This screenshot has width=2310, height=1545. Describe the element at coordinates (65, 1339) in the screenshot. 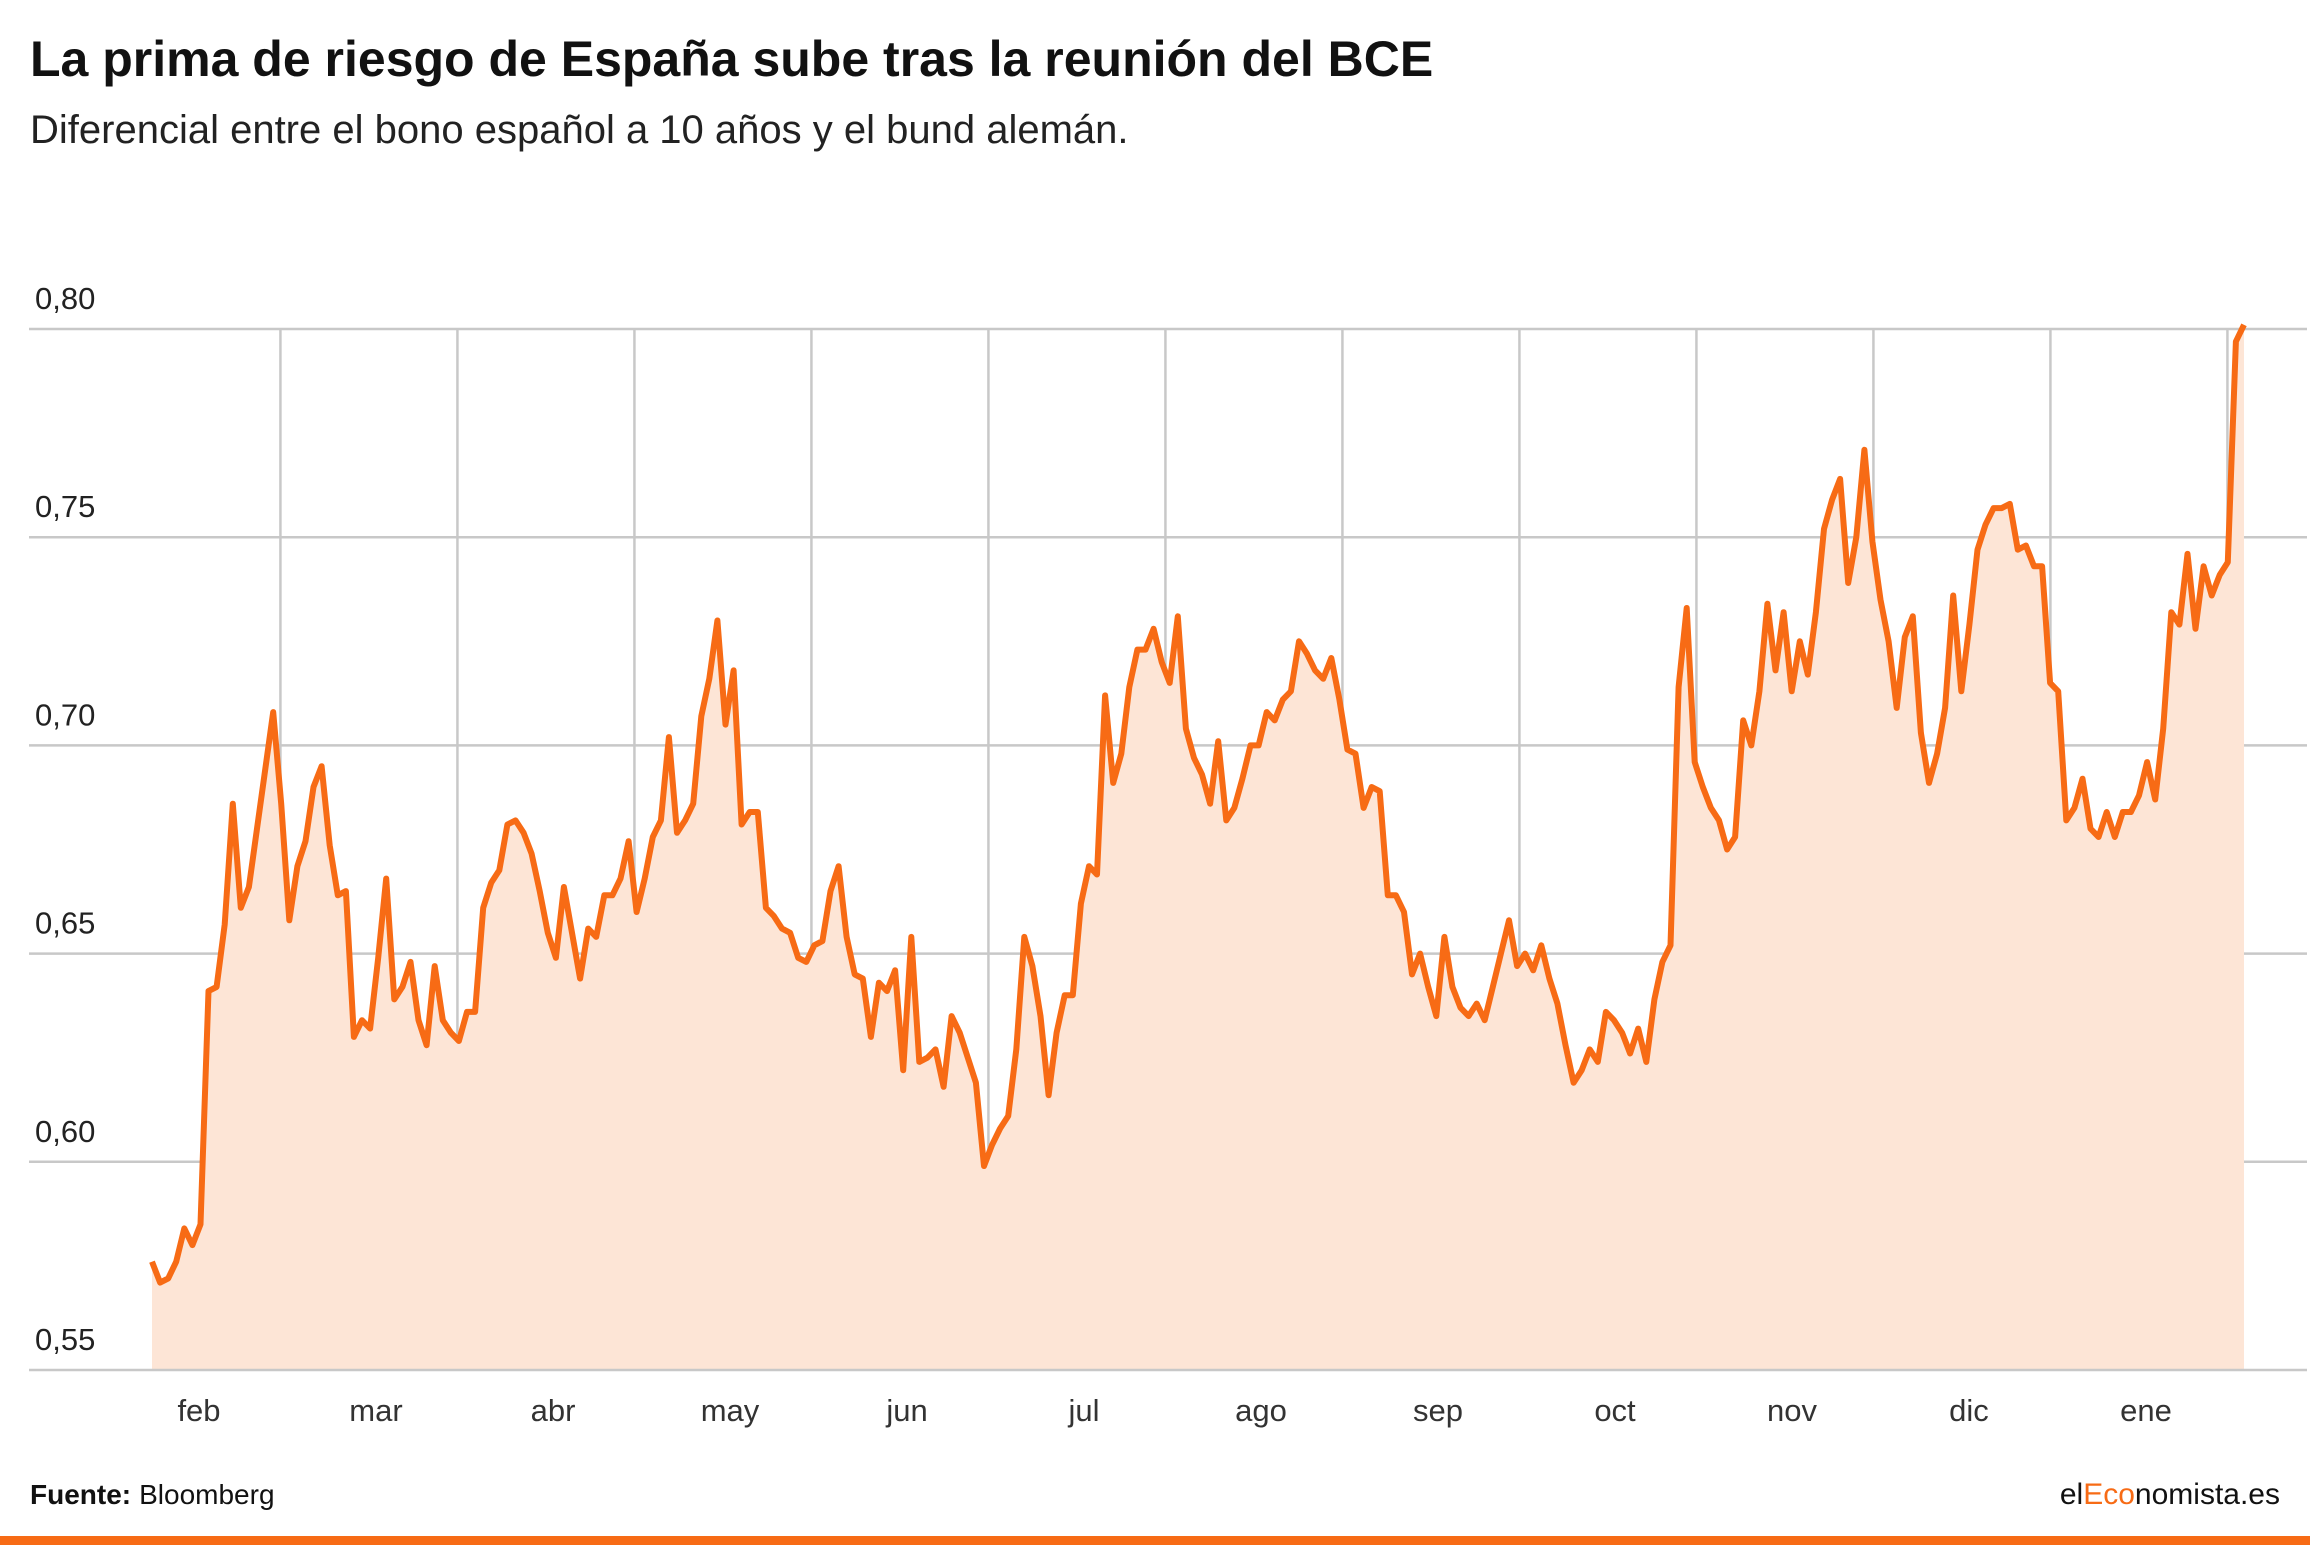

I see `y-tick-label: 0,55` at that location.